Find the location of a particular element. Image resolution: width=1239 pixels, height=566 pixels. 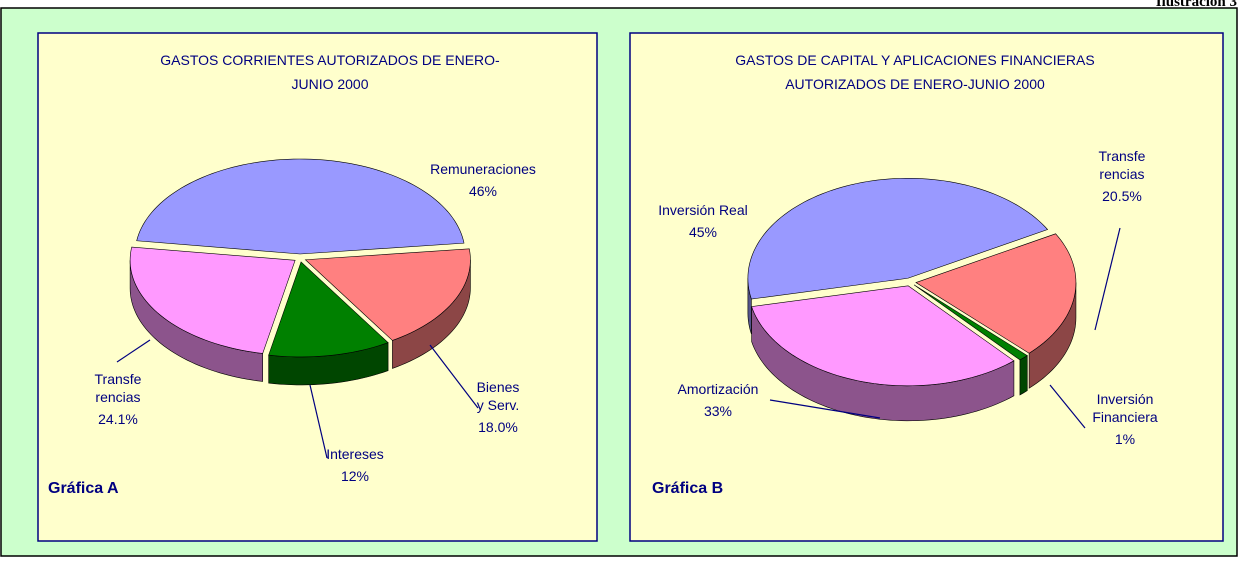

slice-label: Amortización is located at coordinates (718, 389).